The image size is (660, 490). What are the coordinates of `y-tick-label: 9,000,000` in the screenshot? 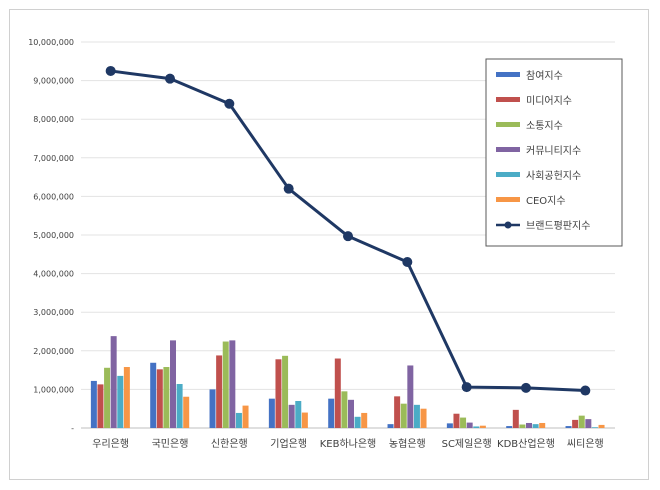 It's located at (53, 81).